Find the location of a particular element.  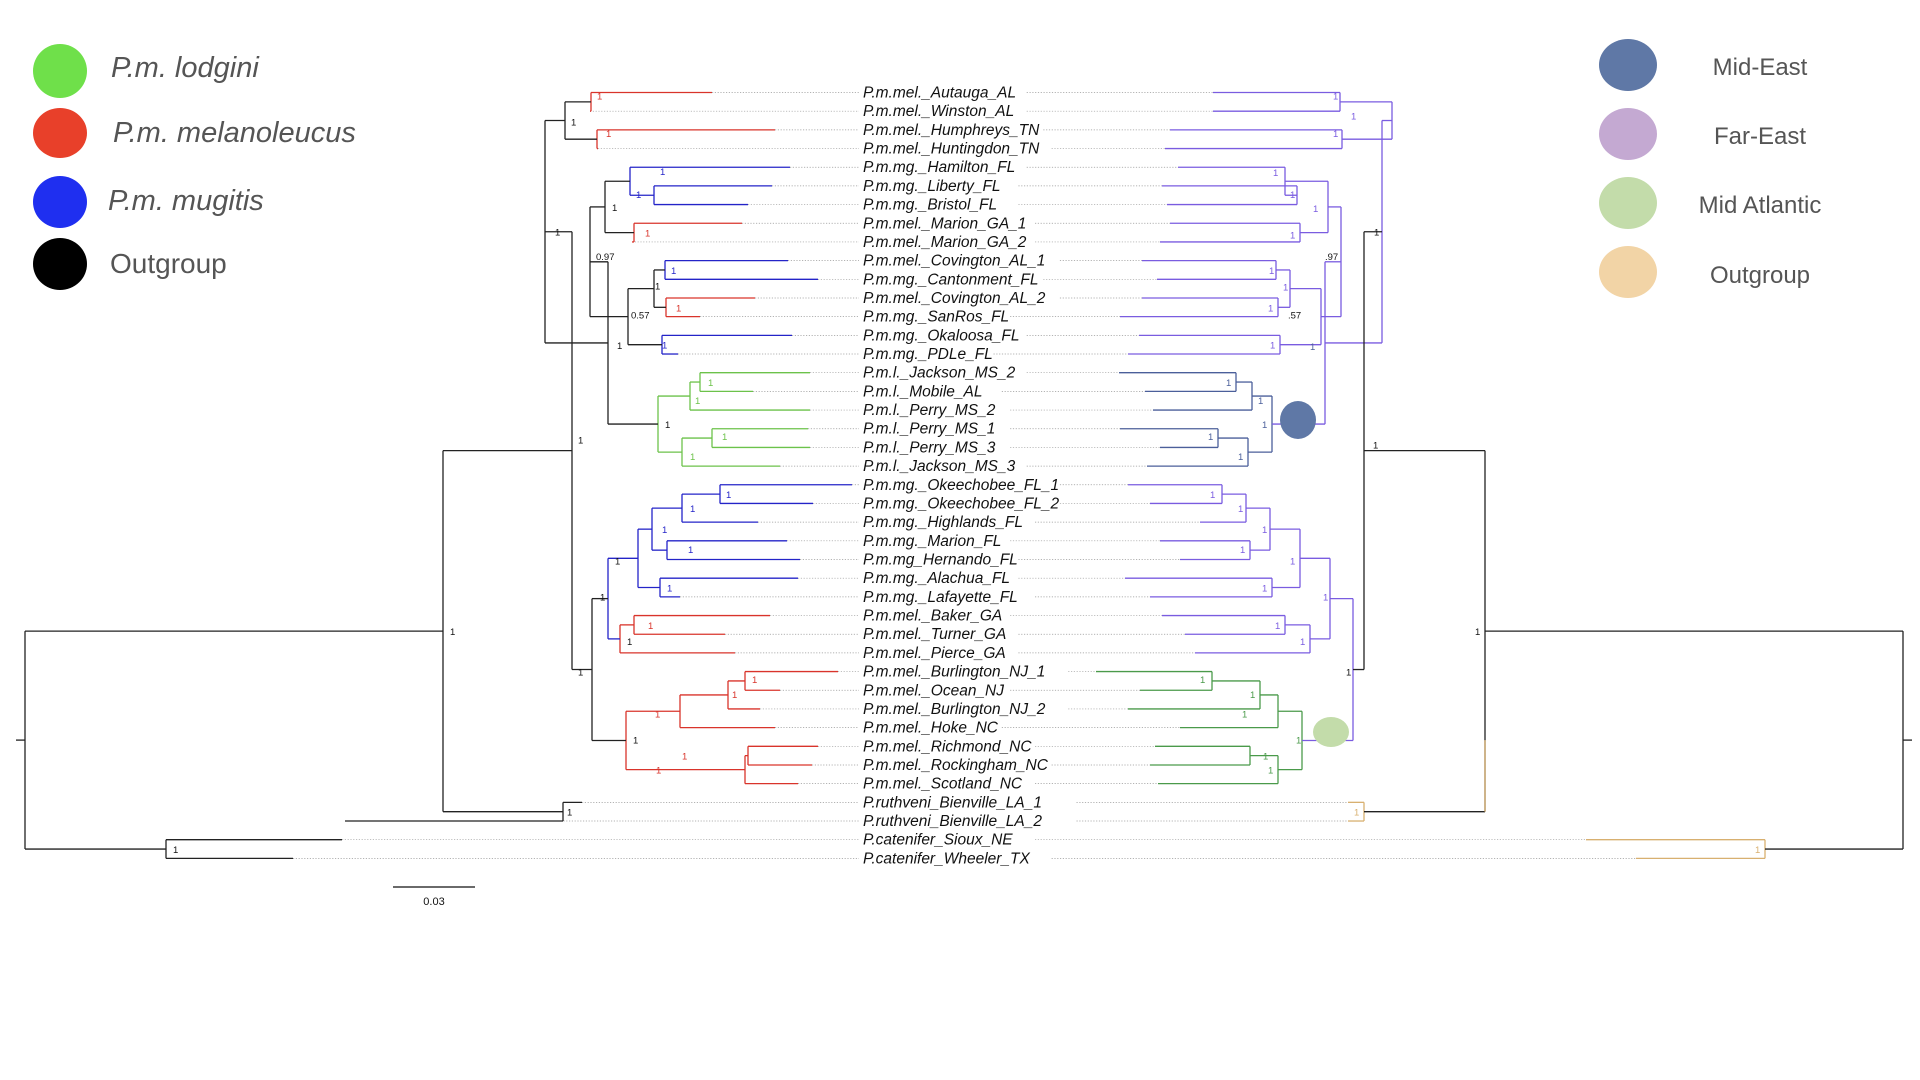

taxon-label: P.m.mel._Turner_GA is located at coordinates (934, 634).